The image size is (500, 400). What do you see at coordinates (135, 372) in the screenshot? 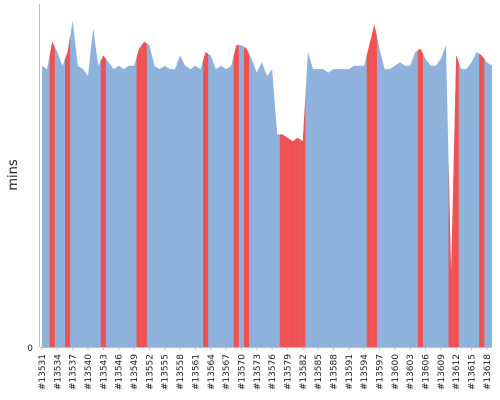
I see `x-tick-label: #13549` at bounding box center [135, 372].